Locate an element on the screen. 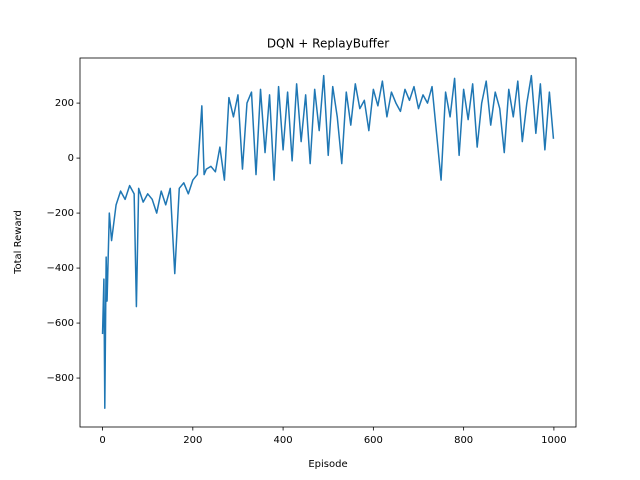 The height and width of the screenshot is (480, 640). x-tick-label: 200 is located at coordinates (192, 440).